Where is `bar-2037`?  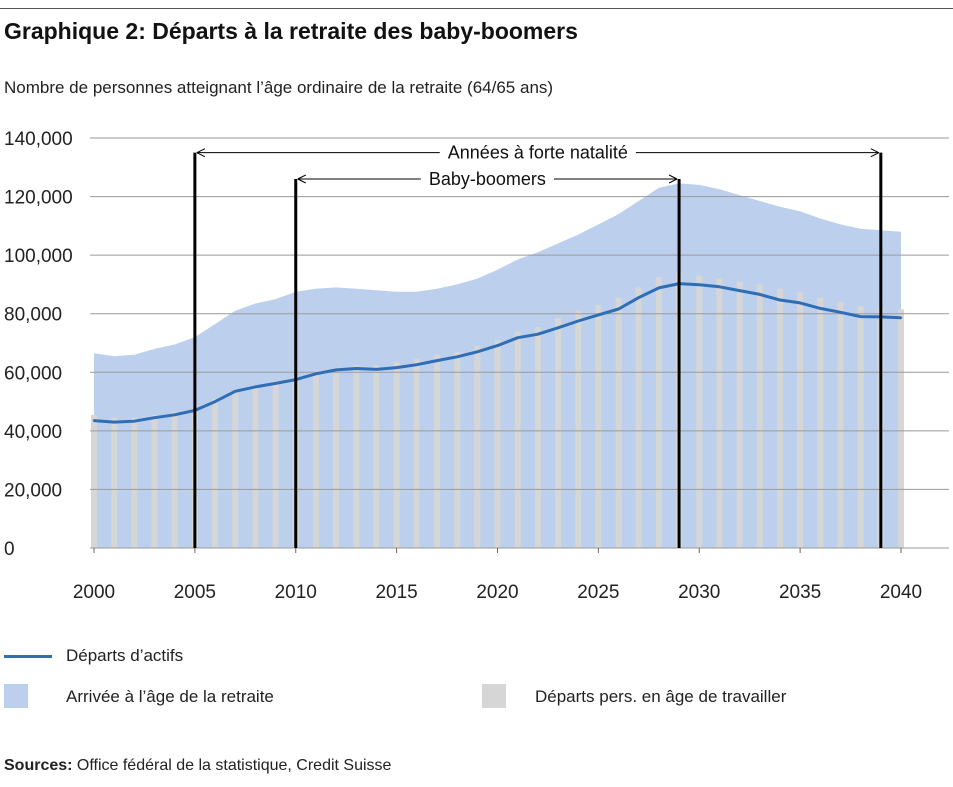
bar-2037 is located at coordinates (840, 425).